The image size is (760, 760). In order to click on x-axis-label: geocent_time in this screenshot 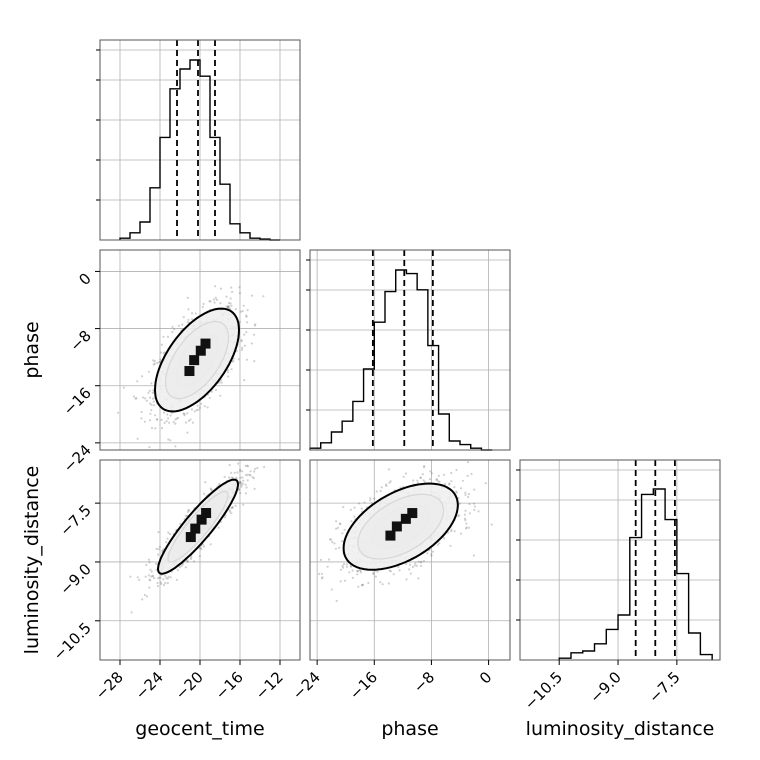, I will do `click(199, 729)`.